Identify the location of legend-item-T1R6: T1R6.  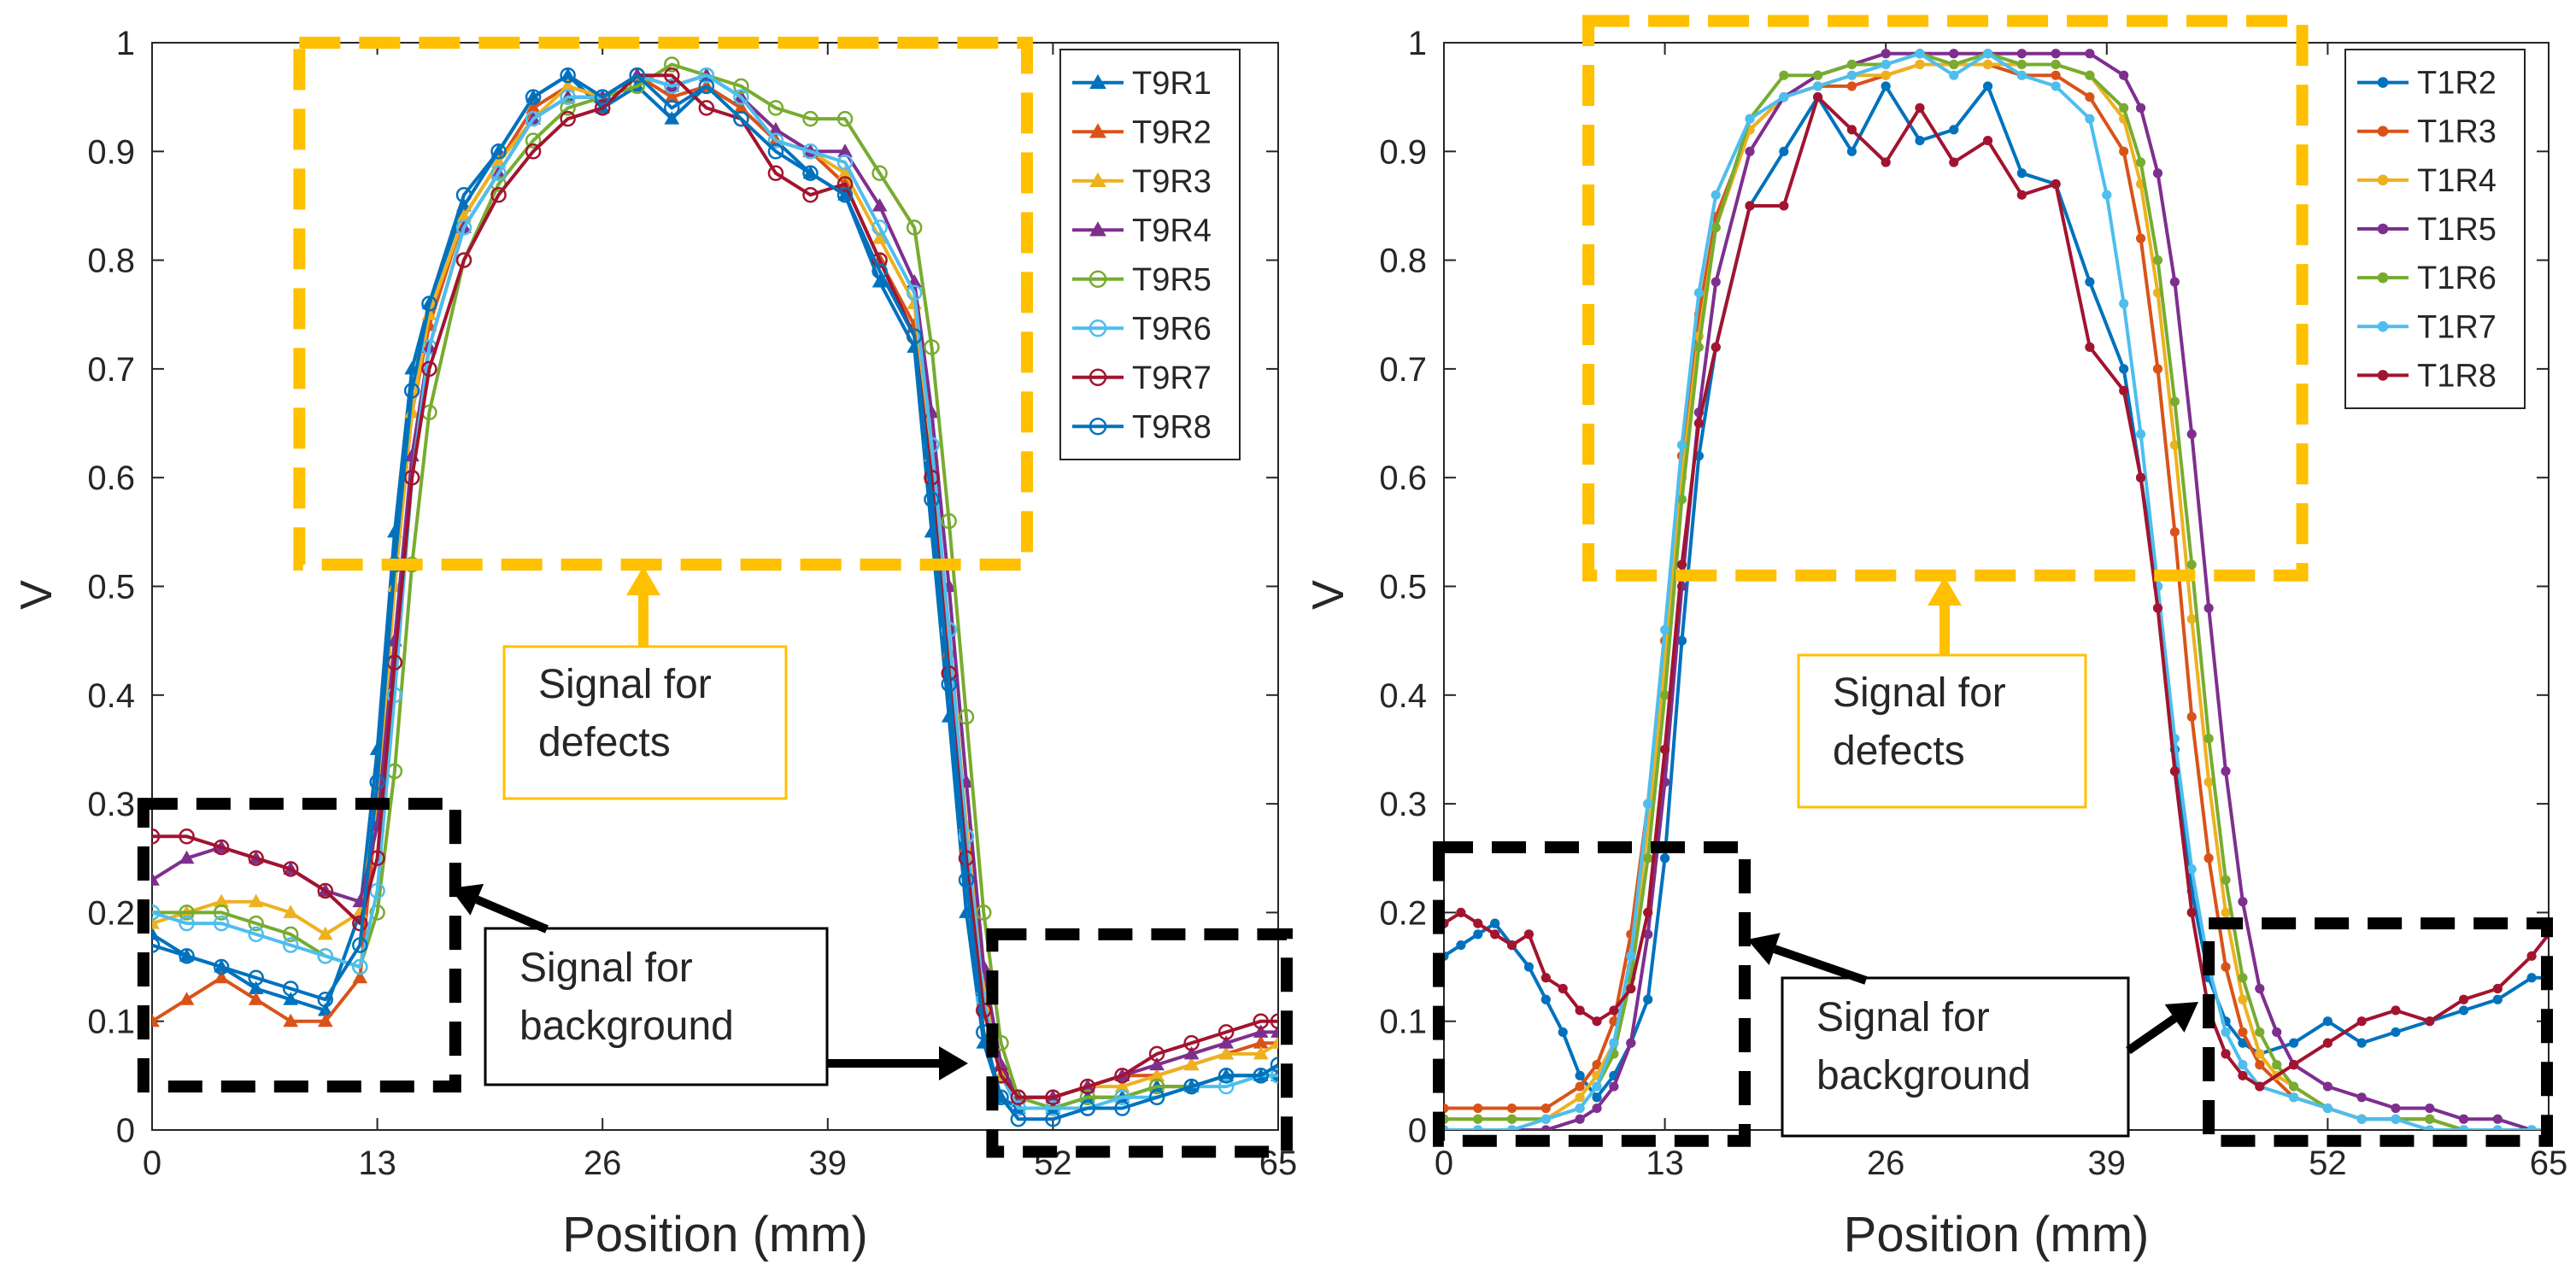
(2427, 278).